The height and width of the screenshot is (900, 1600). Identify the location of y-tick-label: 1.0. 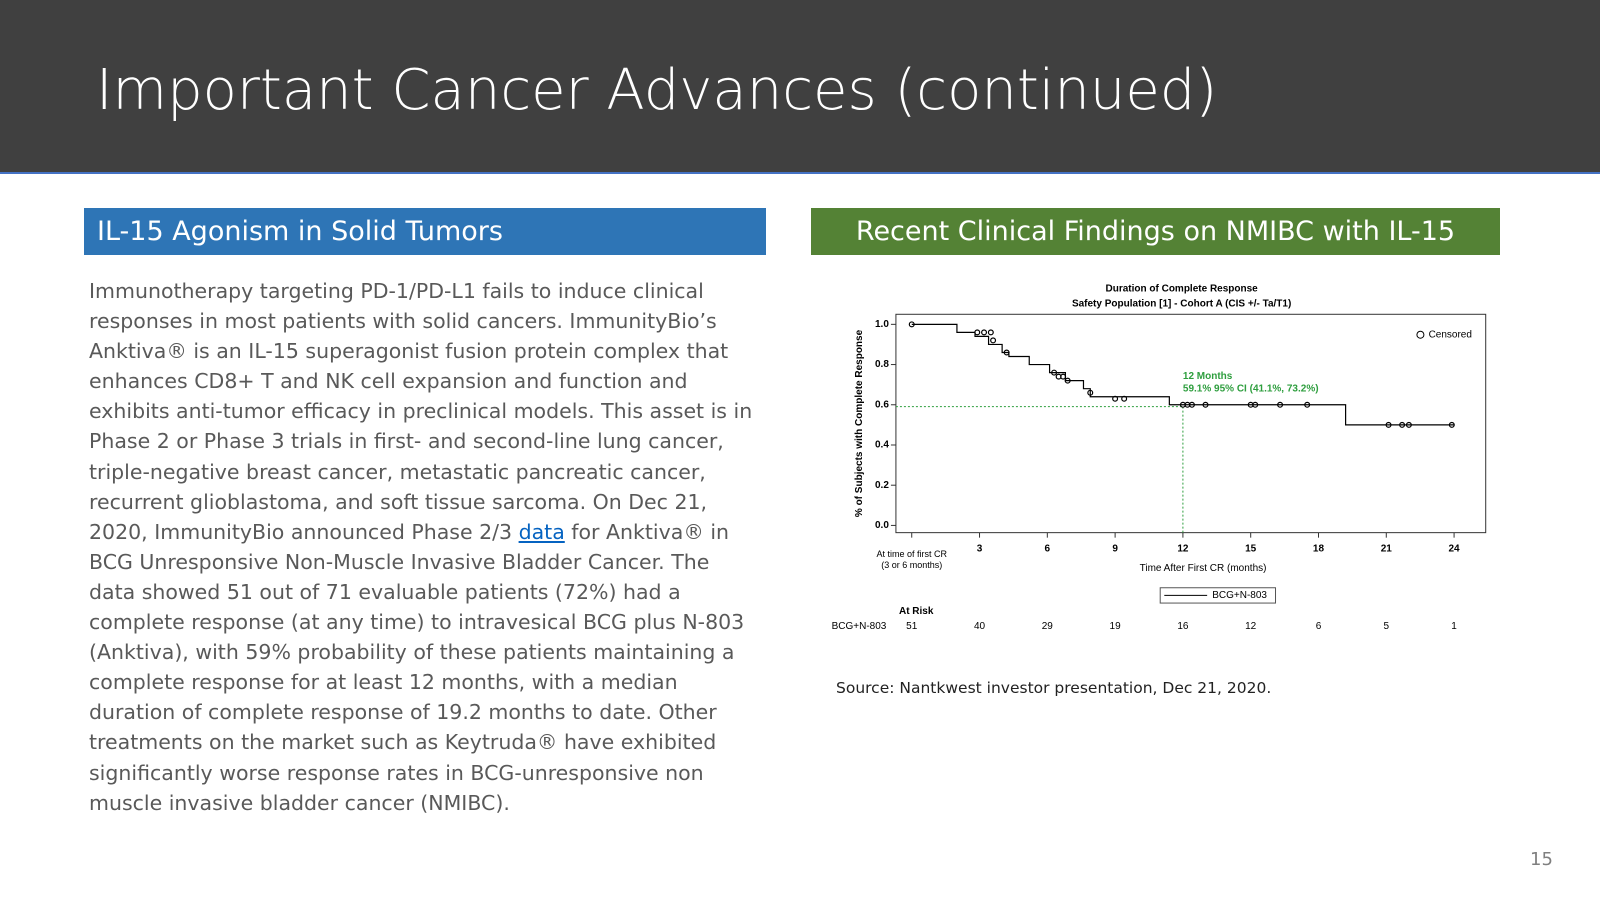
(882, 324).